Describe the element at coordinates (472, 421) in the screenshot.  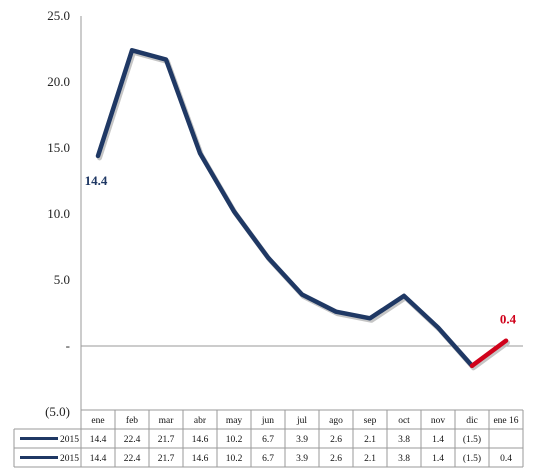
I see `category-label-12: dic` at that location.